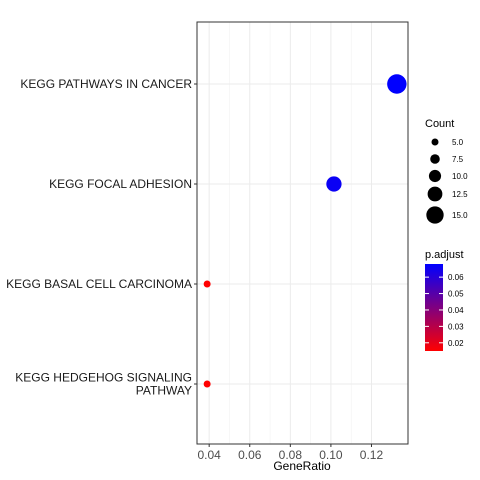  Describe the element at coordinates (250, 455) in the screenshot. I see `x-tick-label: 0.06` at that location.